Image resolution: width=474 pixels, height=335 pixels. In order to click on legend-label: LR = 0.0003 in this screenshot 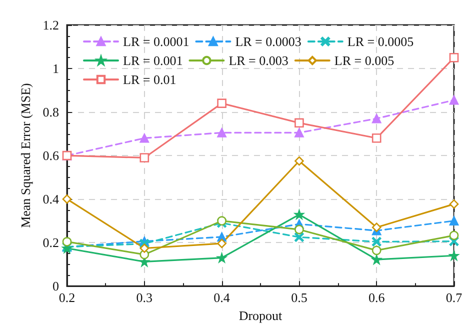, I will do `click(268, 41)`.